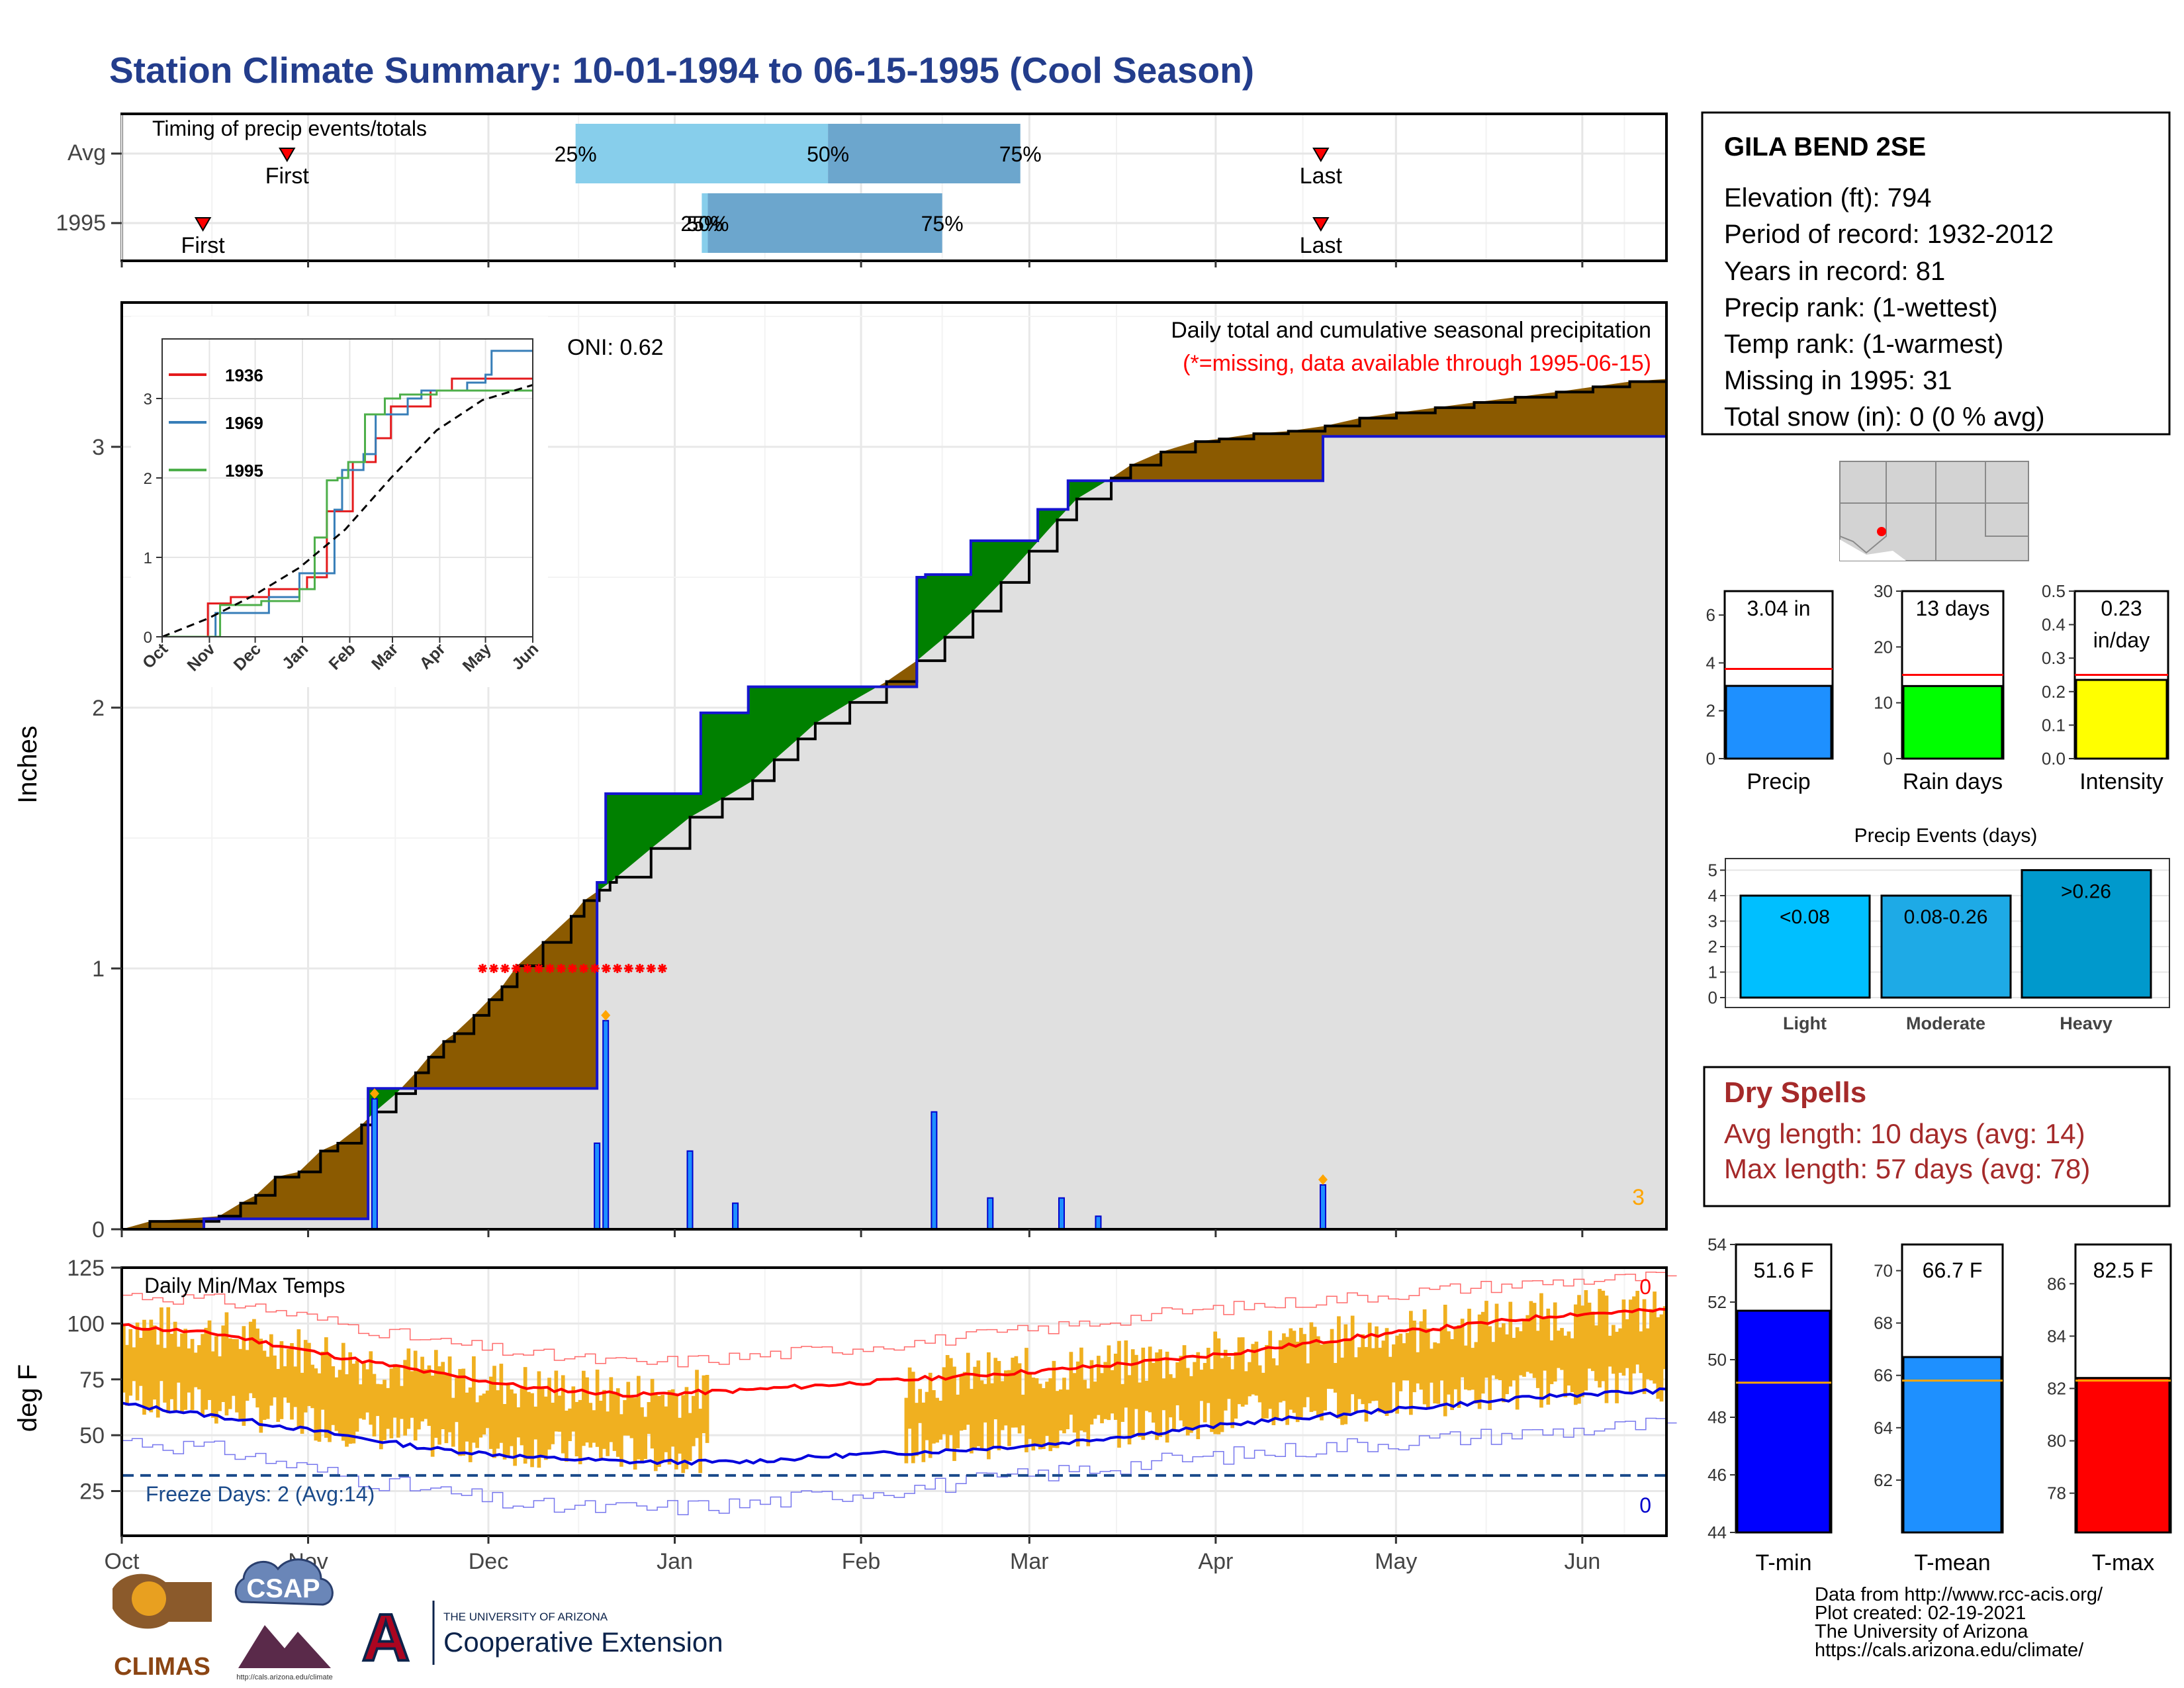 This screenshot has width=2184, height=1688. I want to click on inset-y-tick-label: 3, so click(148, 399).